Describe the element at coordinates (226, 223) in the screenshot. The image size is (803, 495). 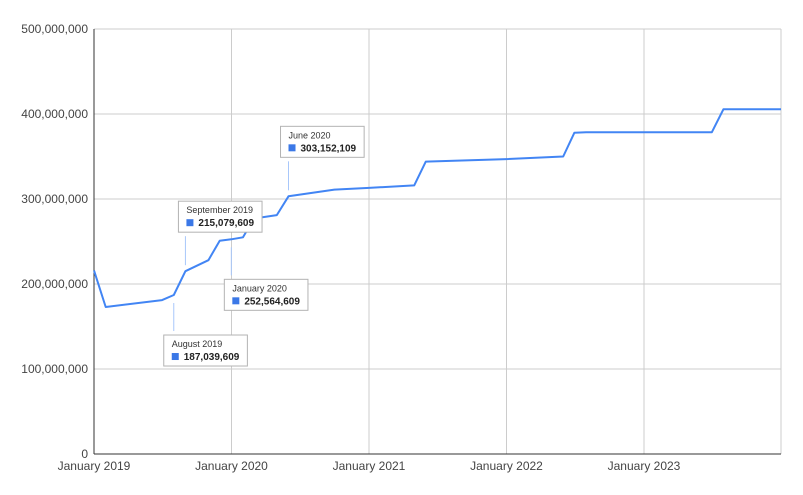
I see `annotation-value: 215,079,609` at that location.